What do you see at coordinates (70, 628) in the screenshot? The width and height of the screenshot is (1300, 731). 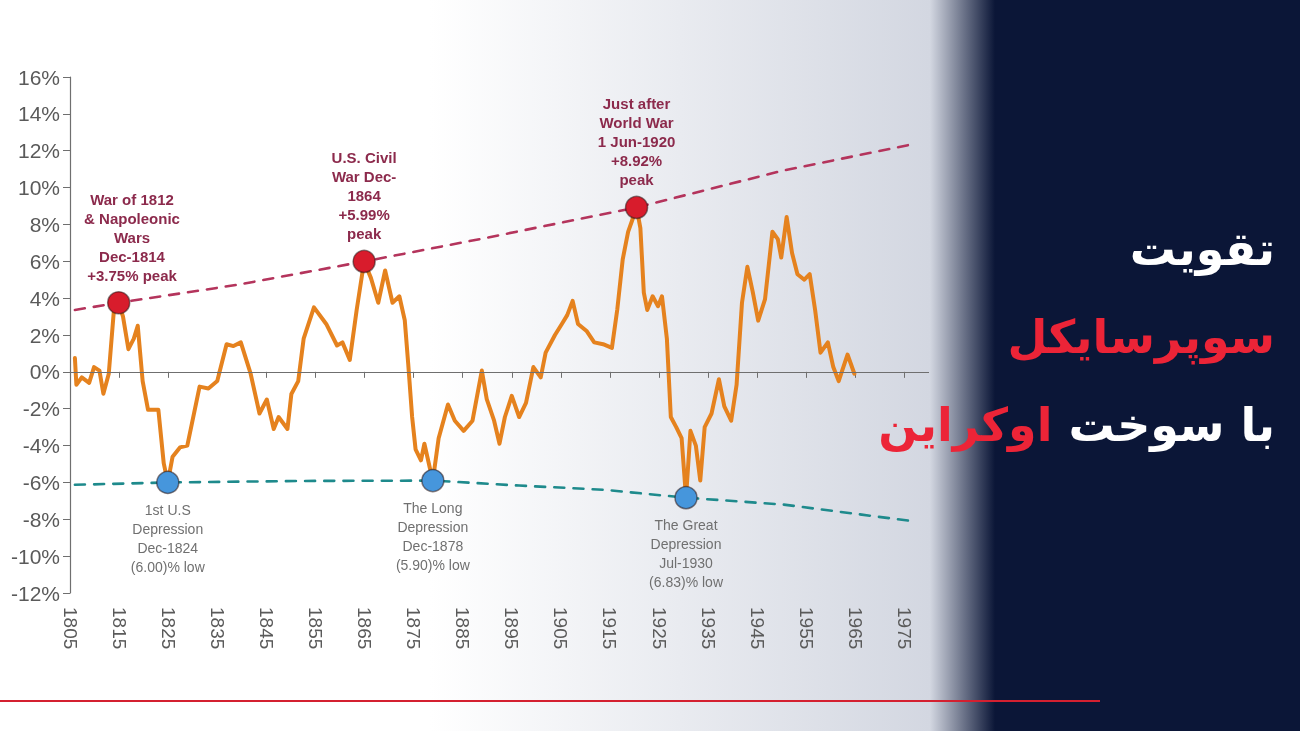 I see `x-tick-label: 1805` at bounding box center [70, 628].